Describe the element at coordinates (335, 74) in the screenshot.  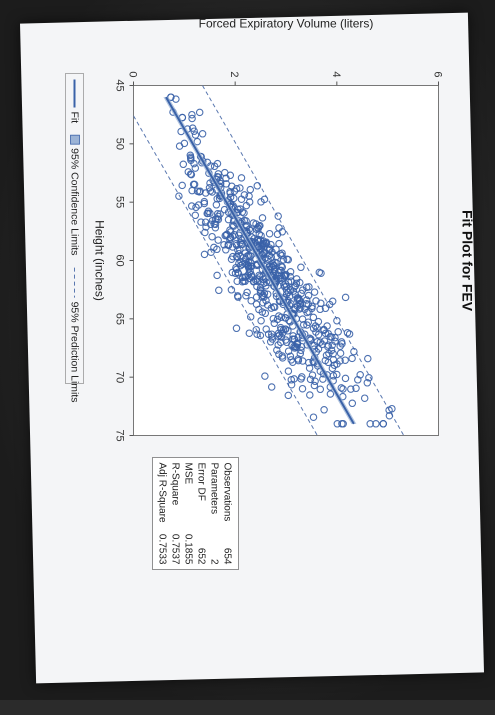
I see `y-tick-label: 4` at that location.